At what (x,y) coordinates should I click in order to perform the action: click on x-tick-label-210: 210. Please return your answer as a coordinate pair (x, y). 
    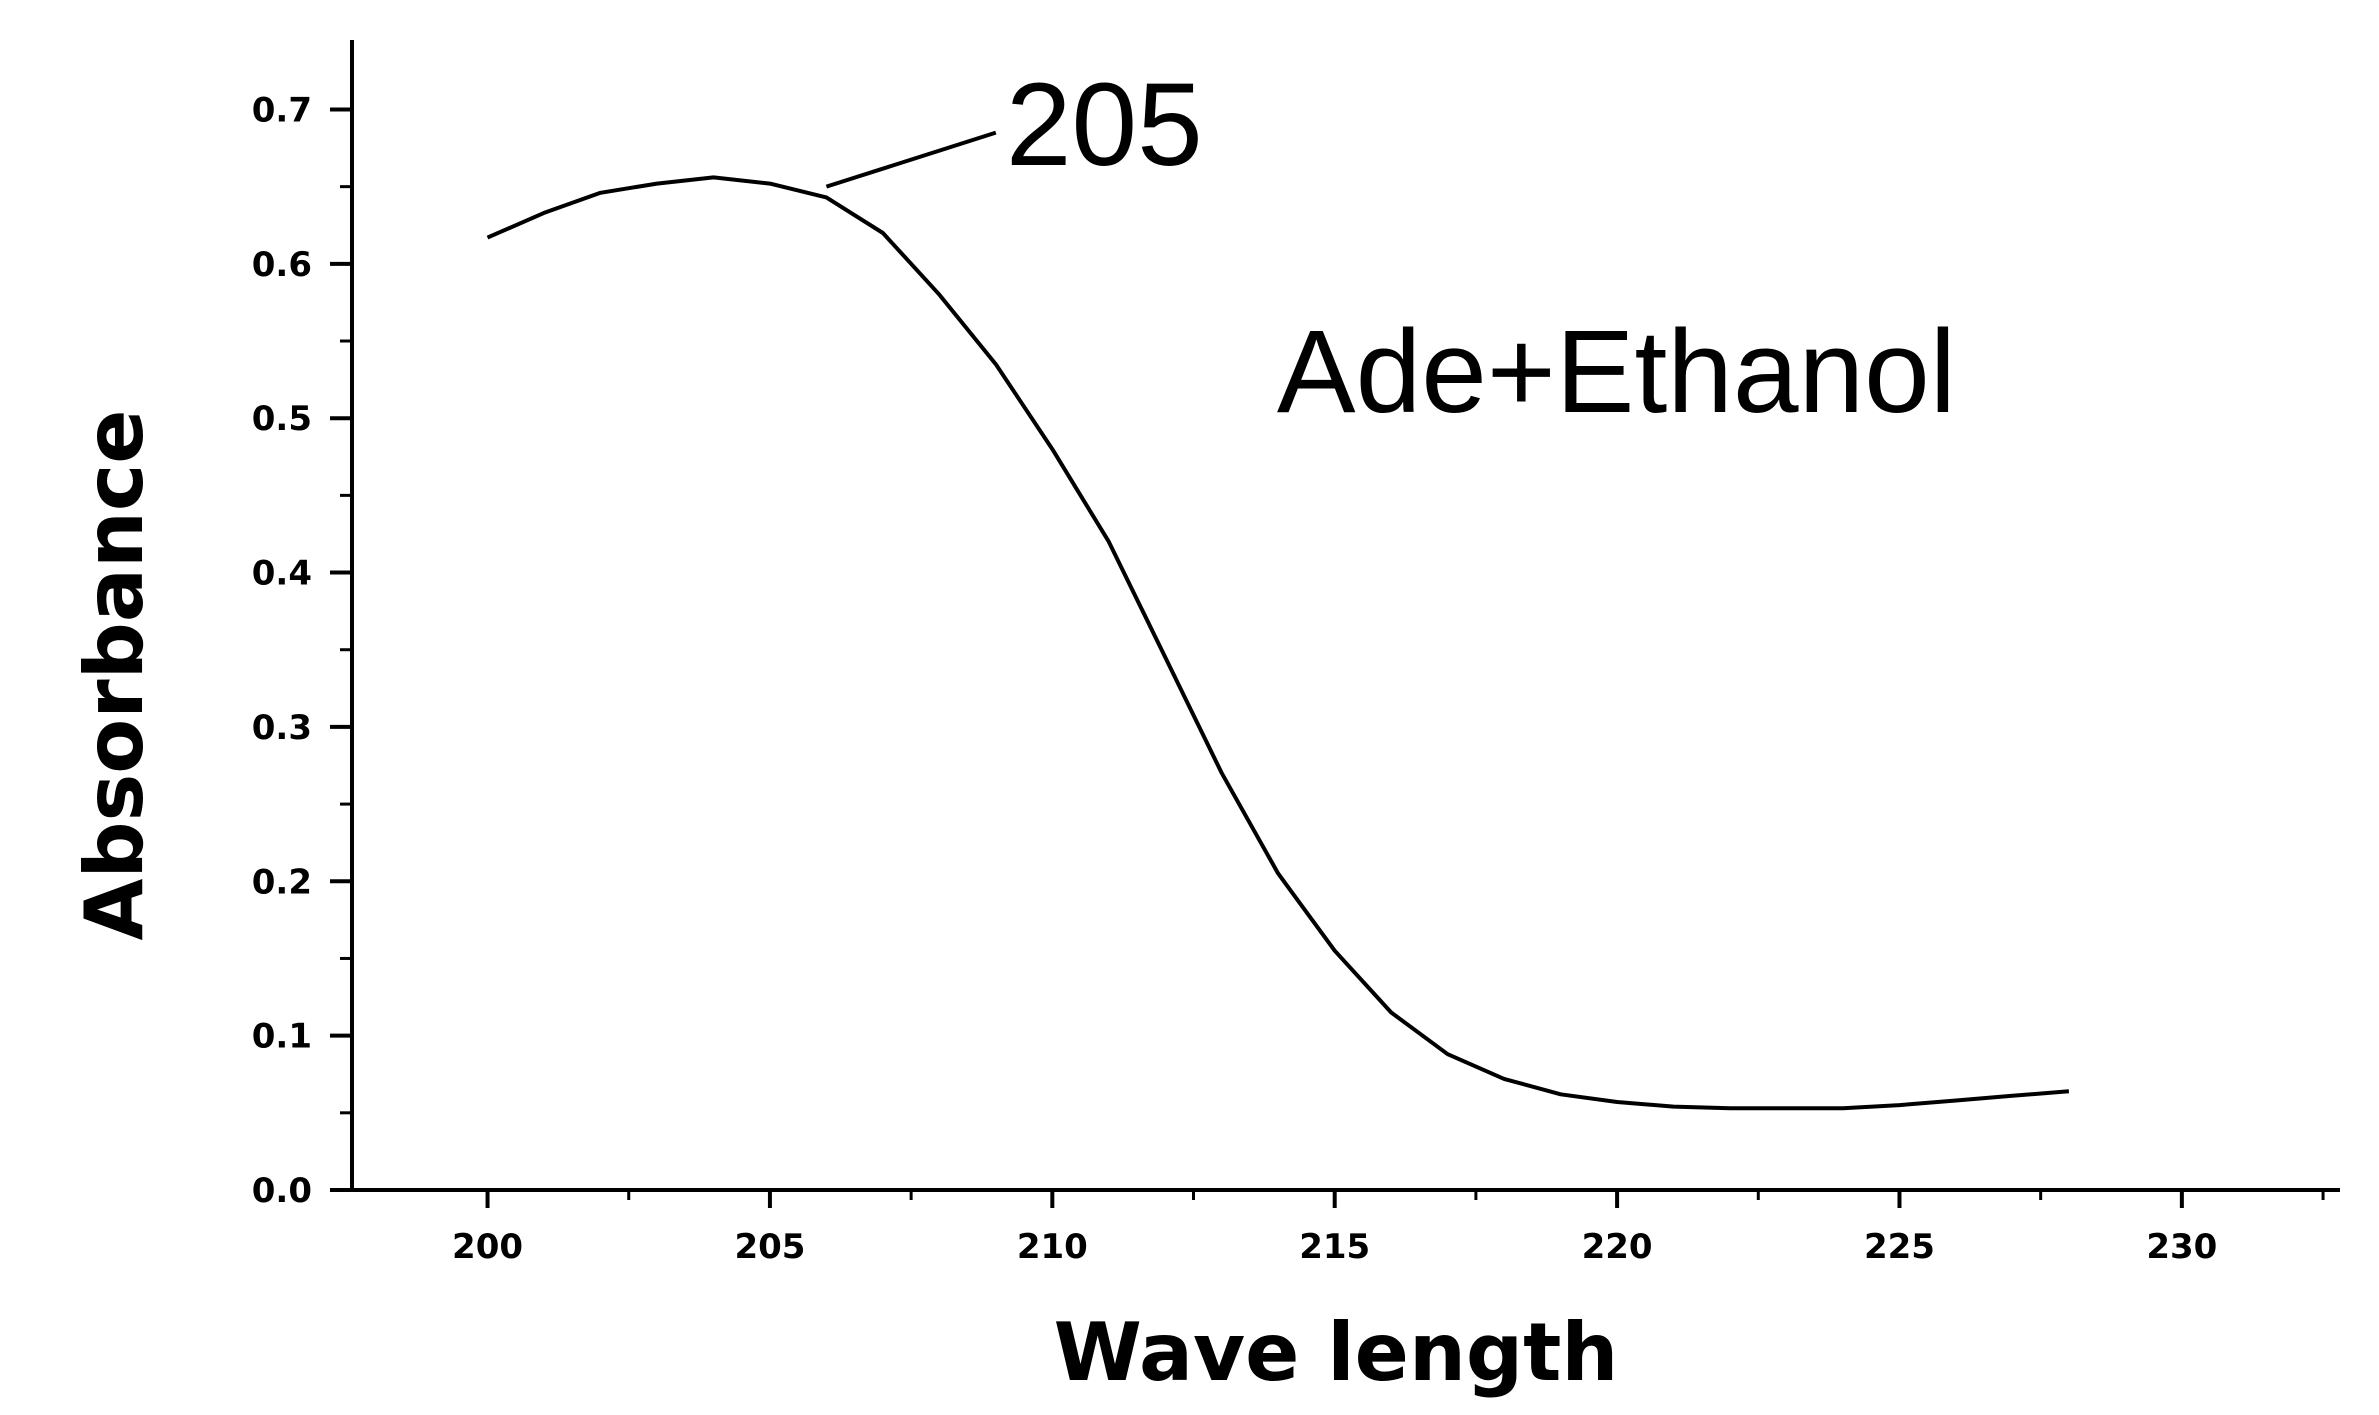
    Looking at the image, I should click on (1052, 1247).